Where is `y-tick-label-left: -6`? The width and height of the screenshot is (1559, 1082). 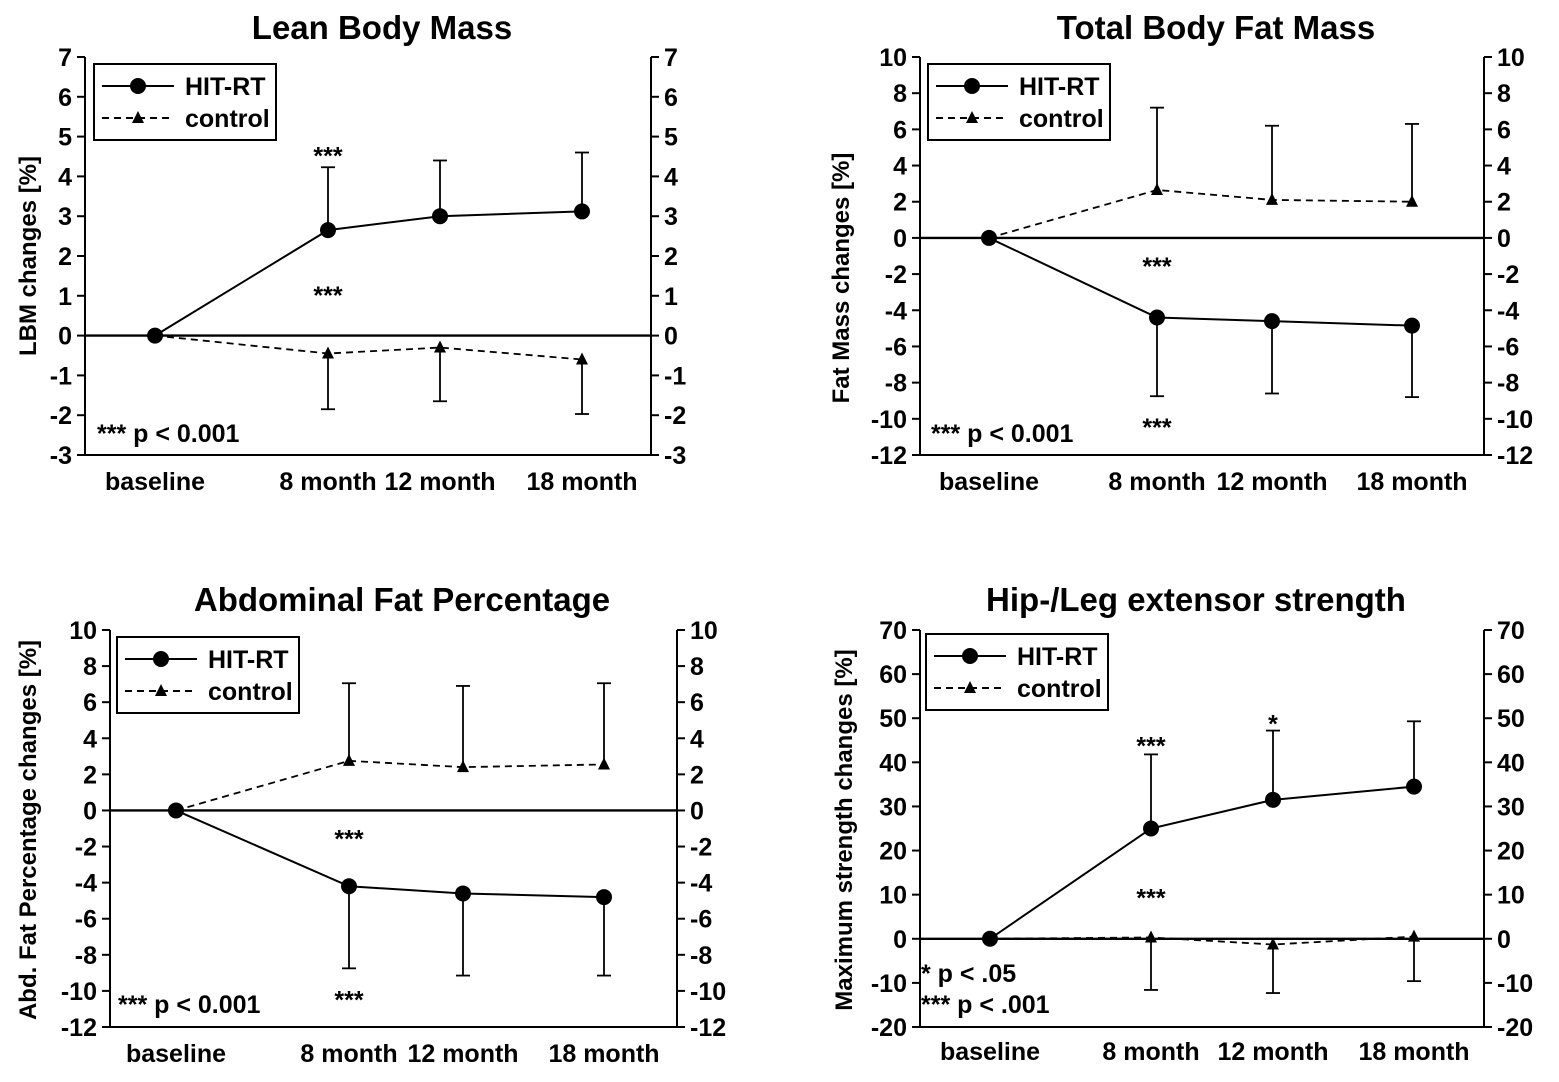 y-tick-label-left: -6 is located at coordinates (896, 347).